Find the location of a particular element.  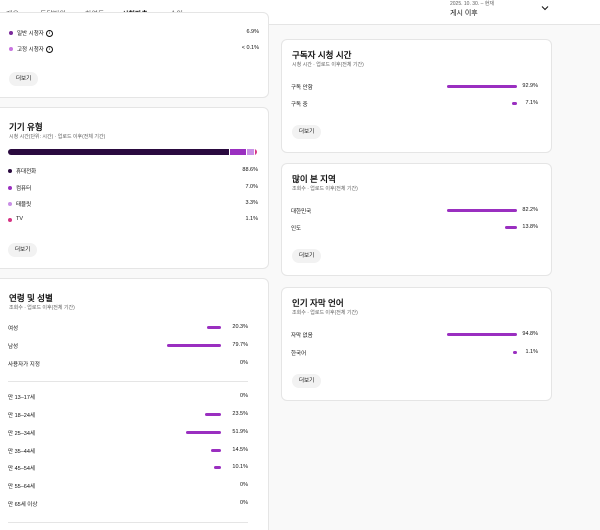

top-geographies-card: 많이 본 지역 조회수 · 업로드 이후(전체 기간) 더보기 is located at coordinates (416, 219).